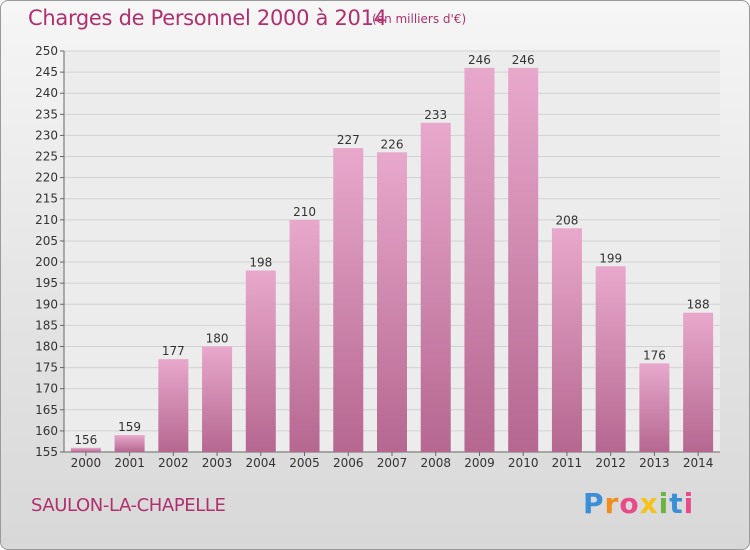 The image size is (750, 550). I want to click on x-tick-label: 2005, so click(304, 463).